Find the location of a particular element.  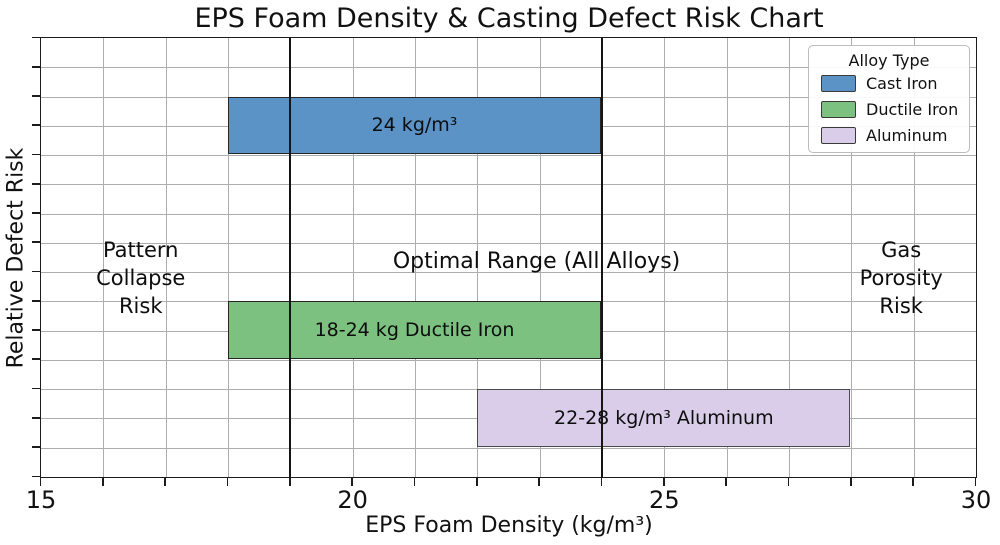

legend-entry-ductile-iron: Ductile Iron is located at coordinates (889, 109).